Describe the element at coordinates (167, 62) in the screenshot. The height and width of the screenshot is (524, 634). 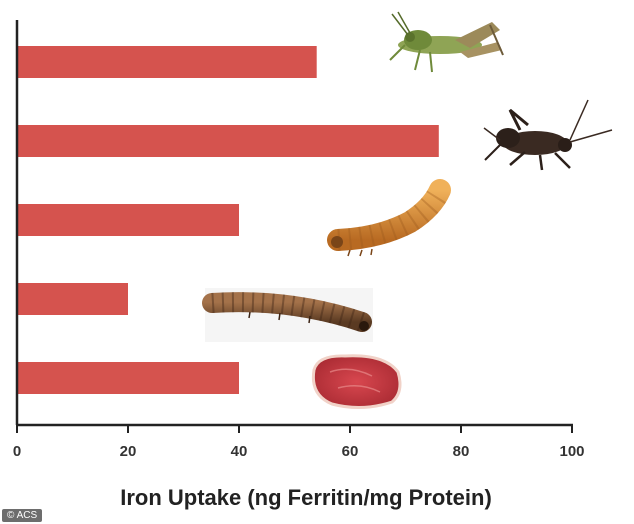
I see `bar-grasshopper` at that location.